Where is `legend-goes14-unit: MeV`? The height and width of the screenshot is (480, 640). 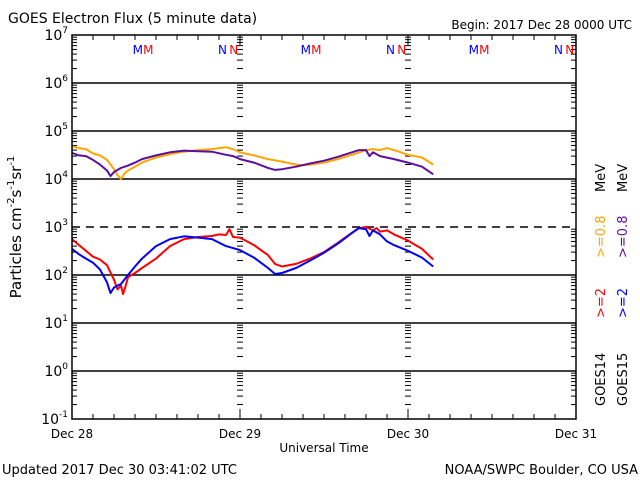 legend-goes14-unit: MeV is located at coordinates (601, 178).